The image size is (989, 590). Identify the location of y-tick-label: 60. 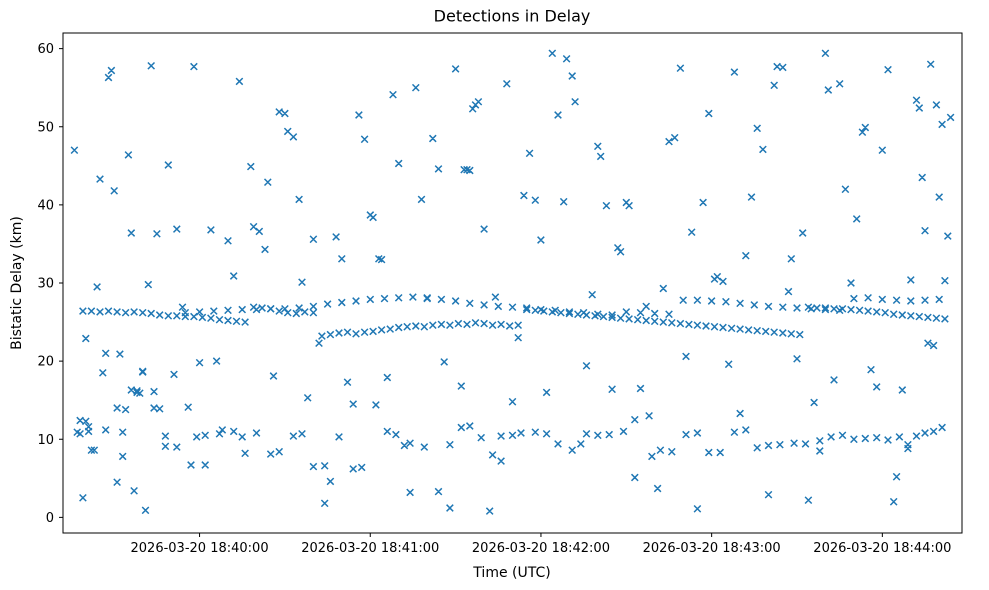
(45, 49).